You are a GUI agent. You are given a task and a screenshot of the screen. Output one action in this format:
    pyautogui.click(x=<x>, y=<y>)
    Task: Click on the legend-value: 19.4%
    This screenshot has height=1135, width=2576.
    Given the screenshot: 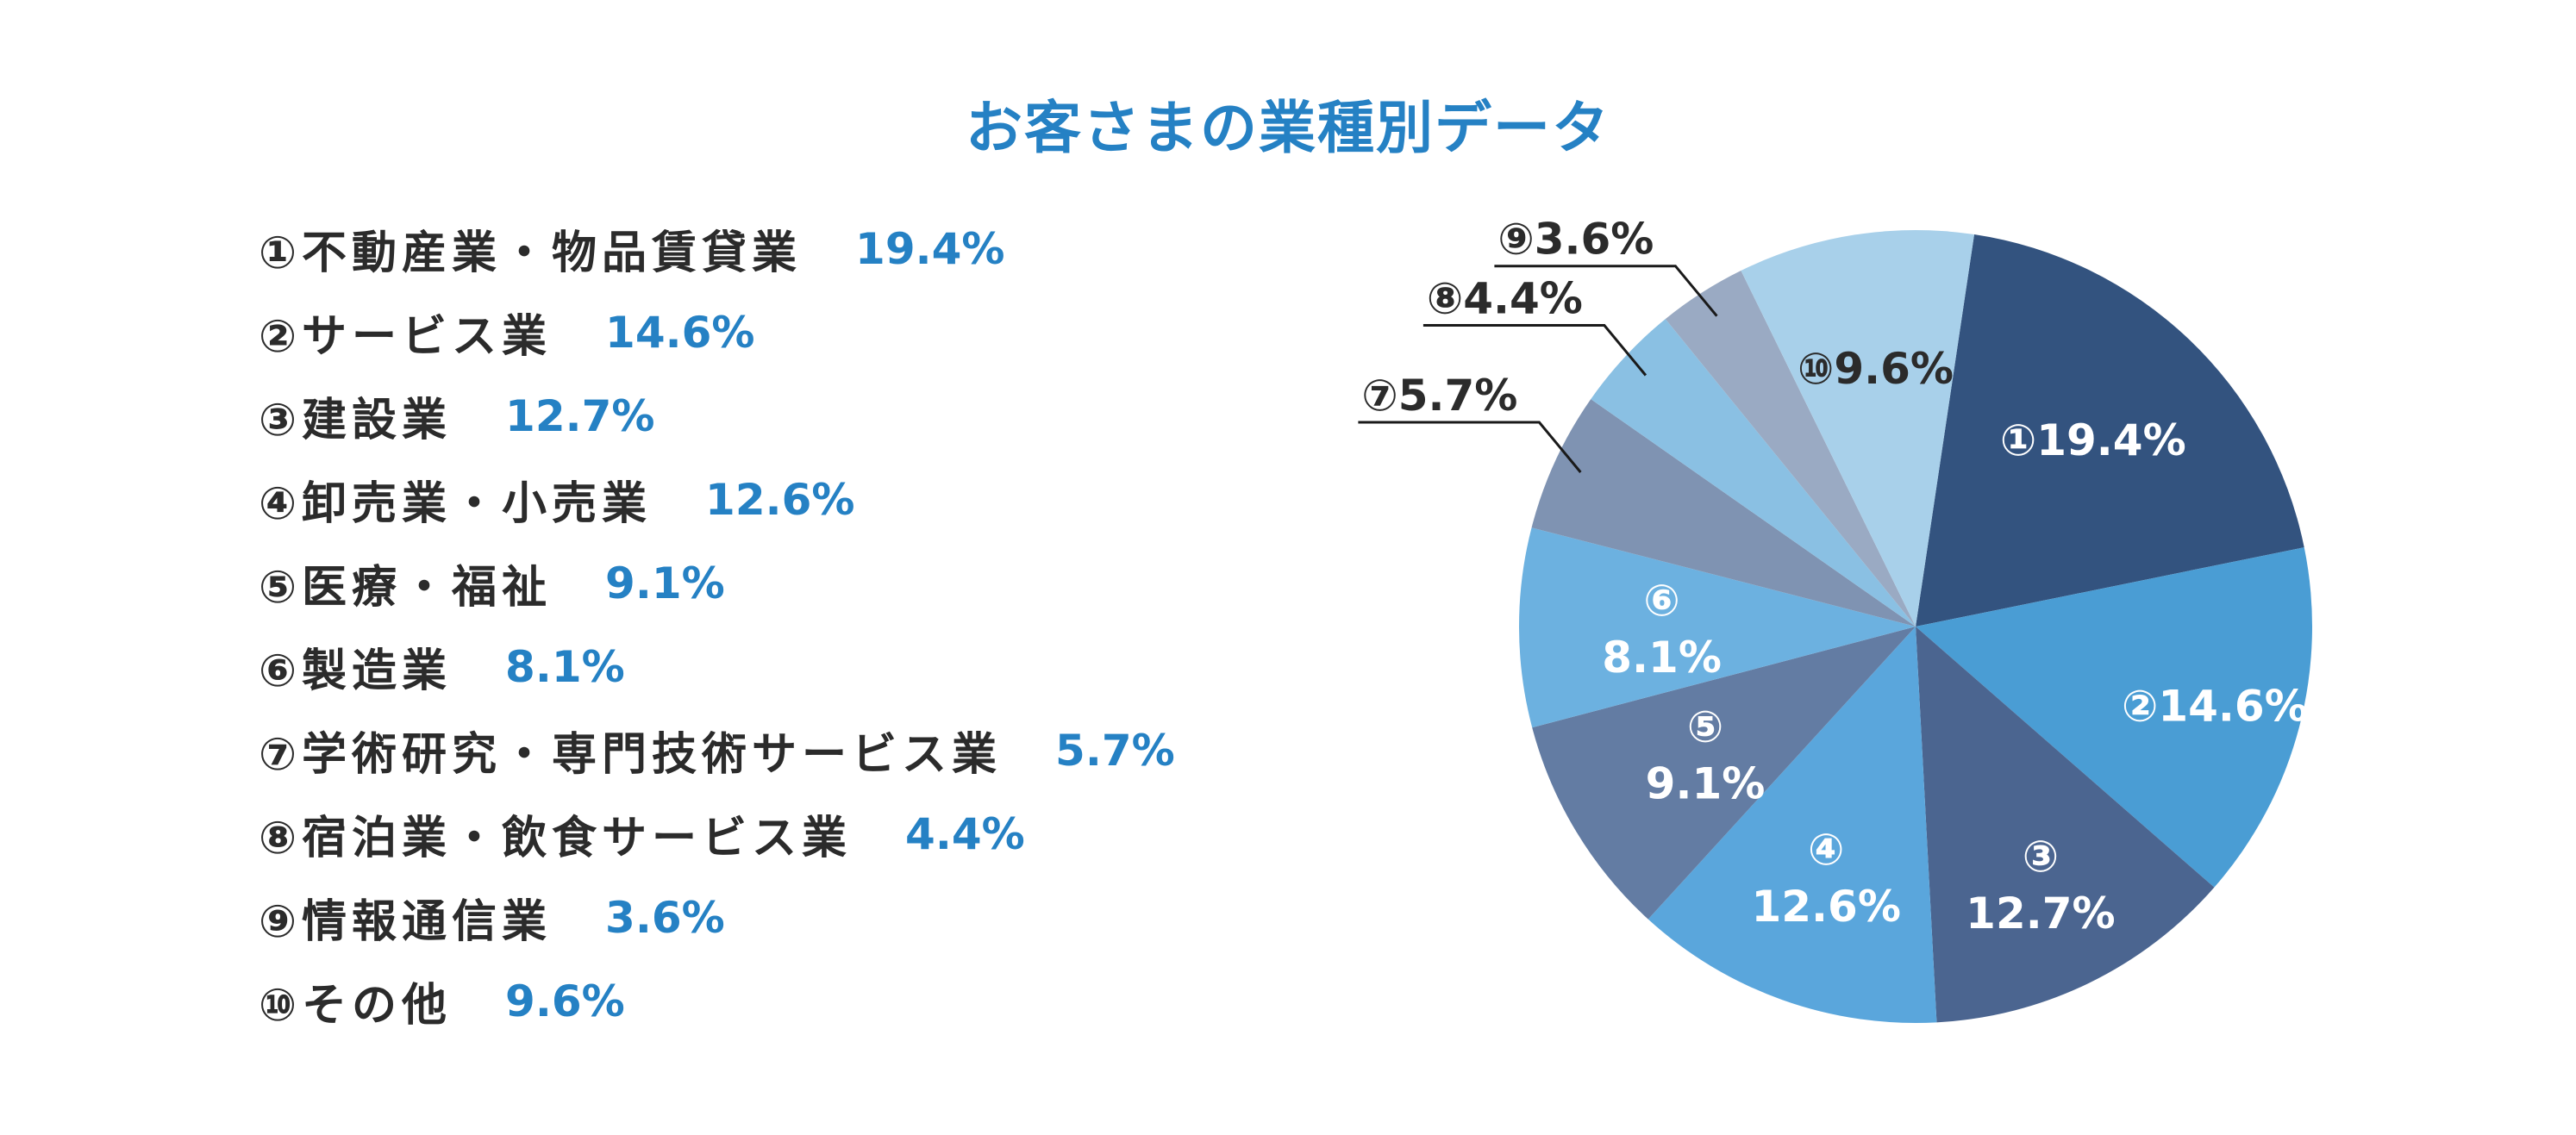 What is the action you would take?
    pyautogui.click(x=930, y=248)
    